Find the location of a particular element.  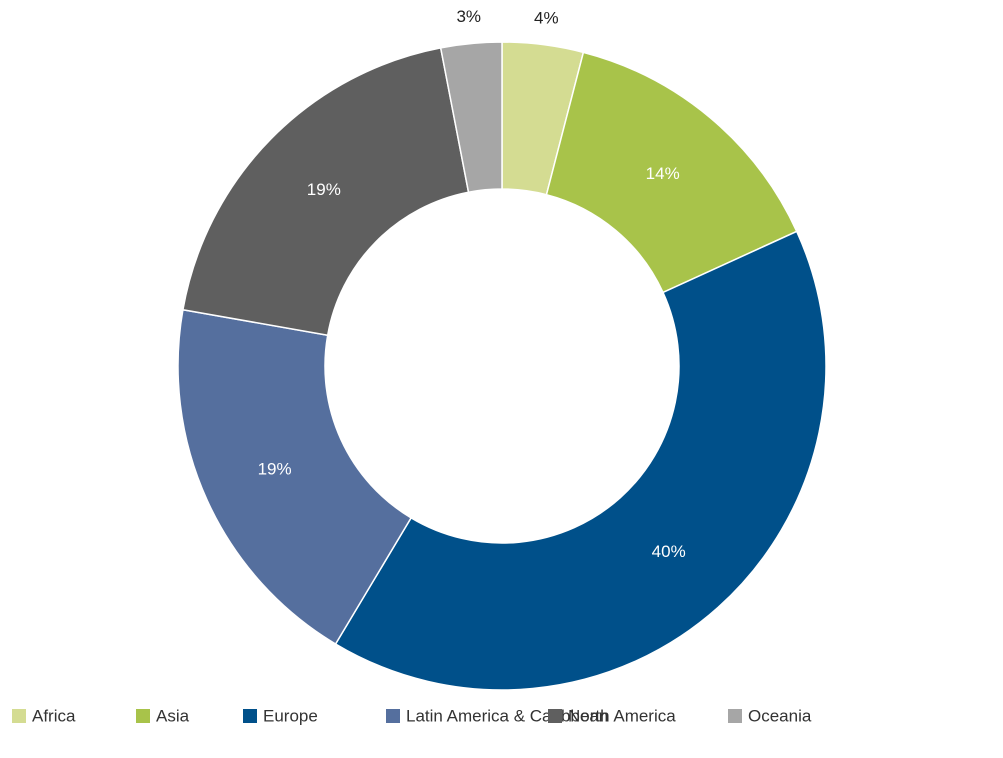

legend-label: North America is located at coordinates (622, 715).